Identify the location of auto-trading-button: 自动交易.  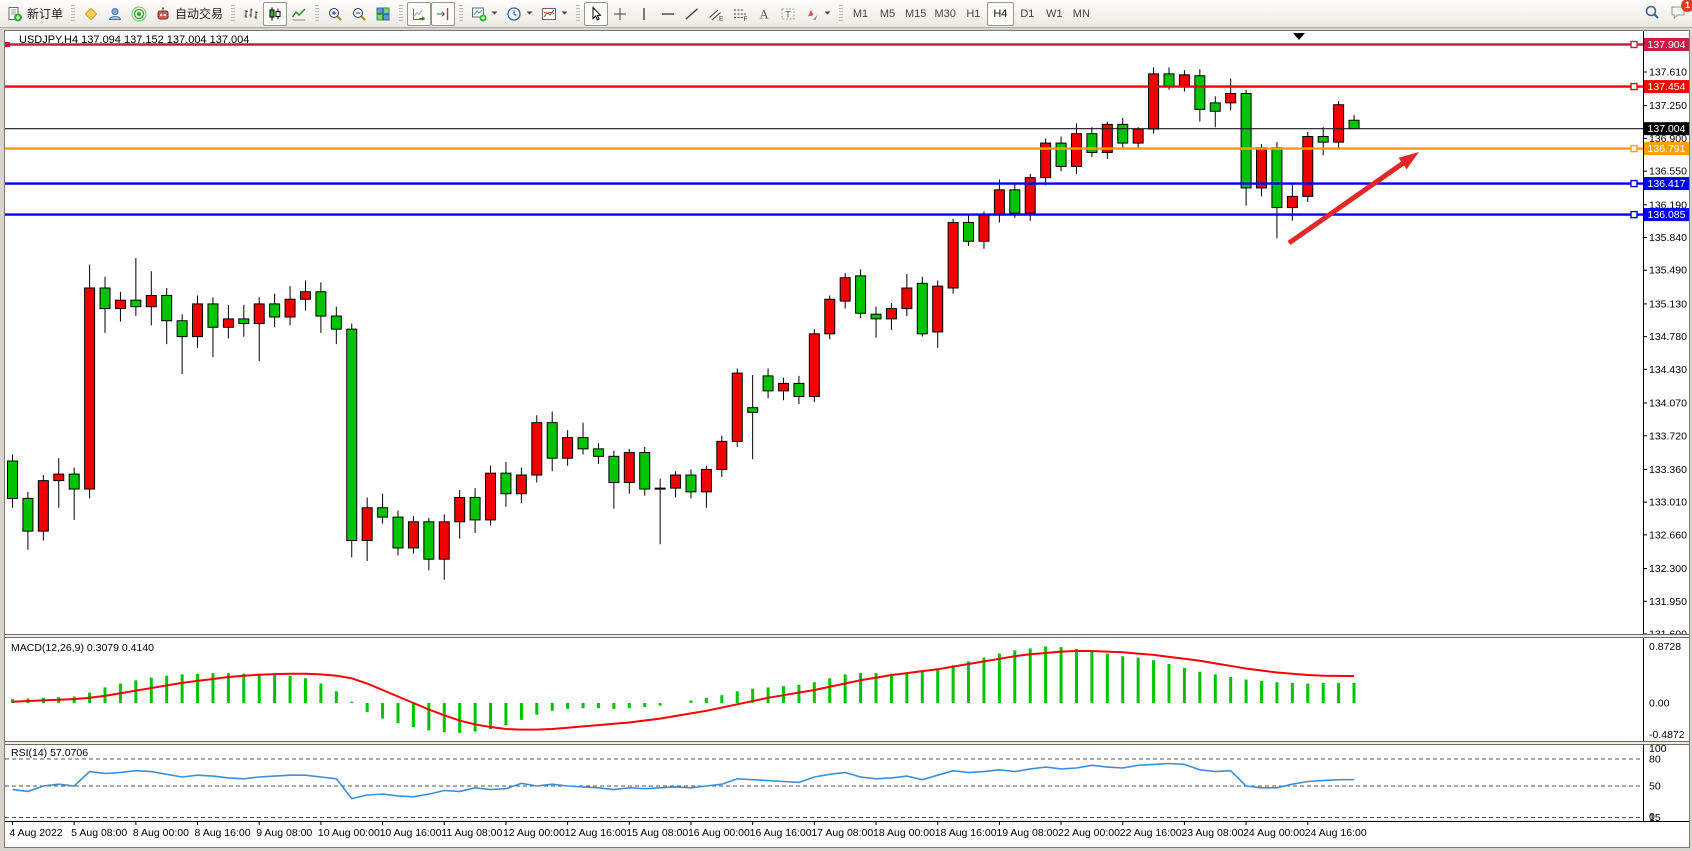
(189, 14).